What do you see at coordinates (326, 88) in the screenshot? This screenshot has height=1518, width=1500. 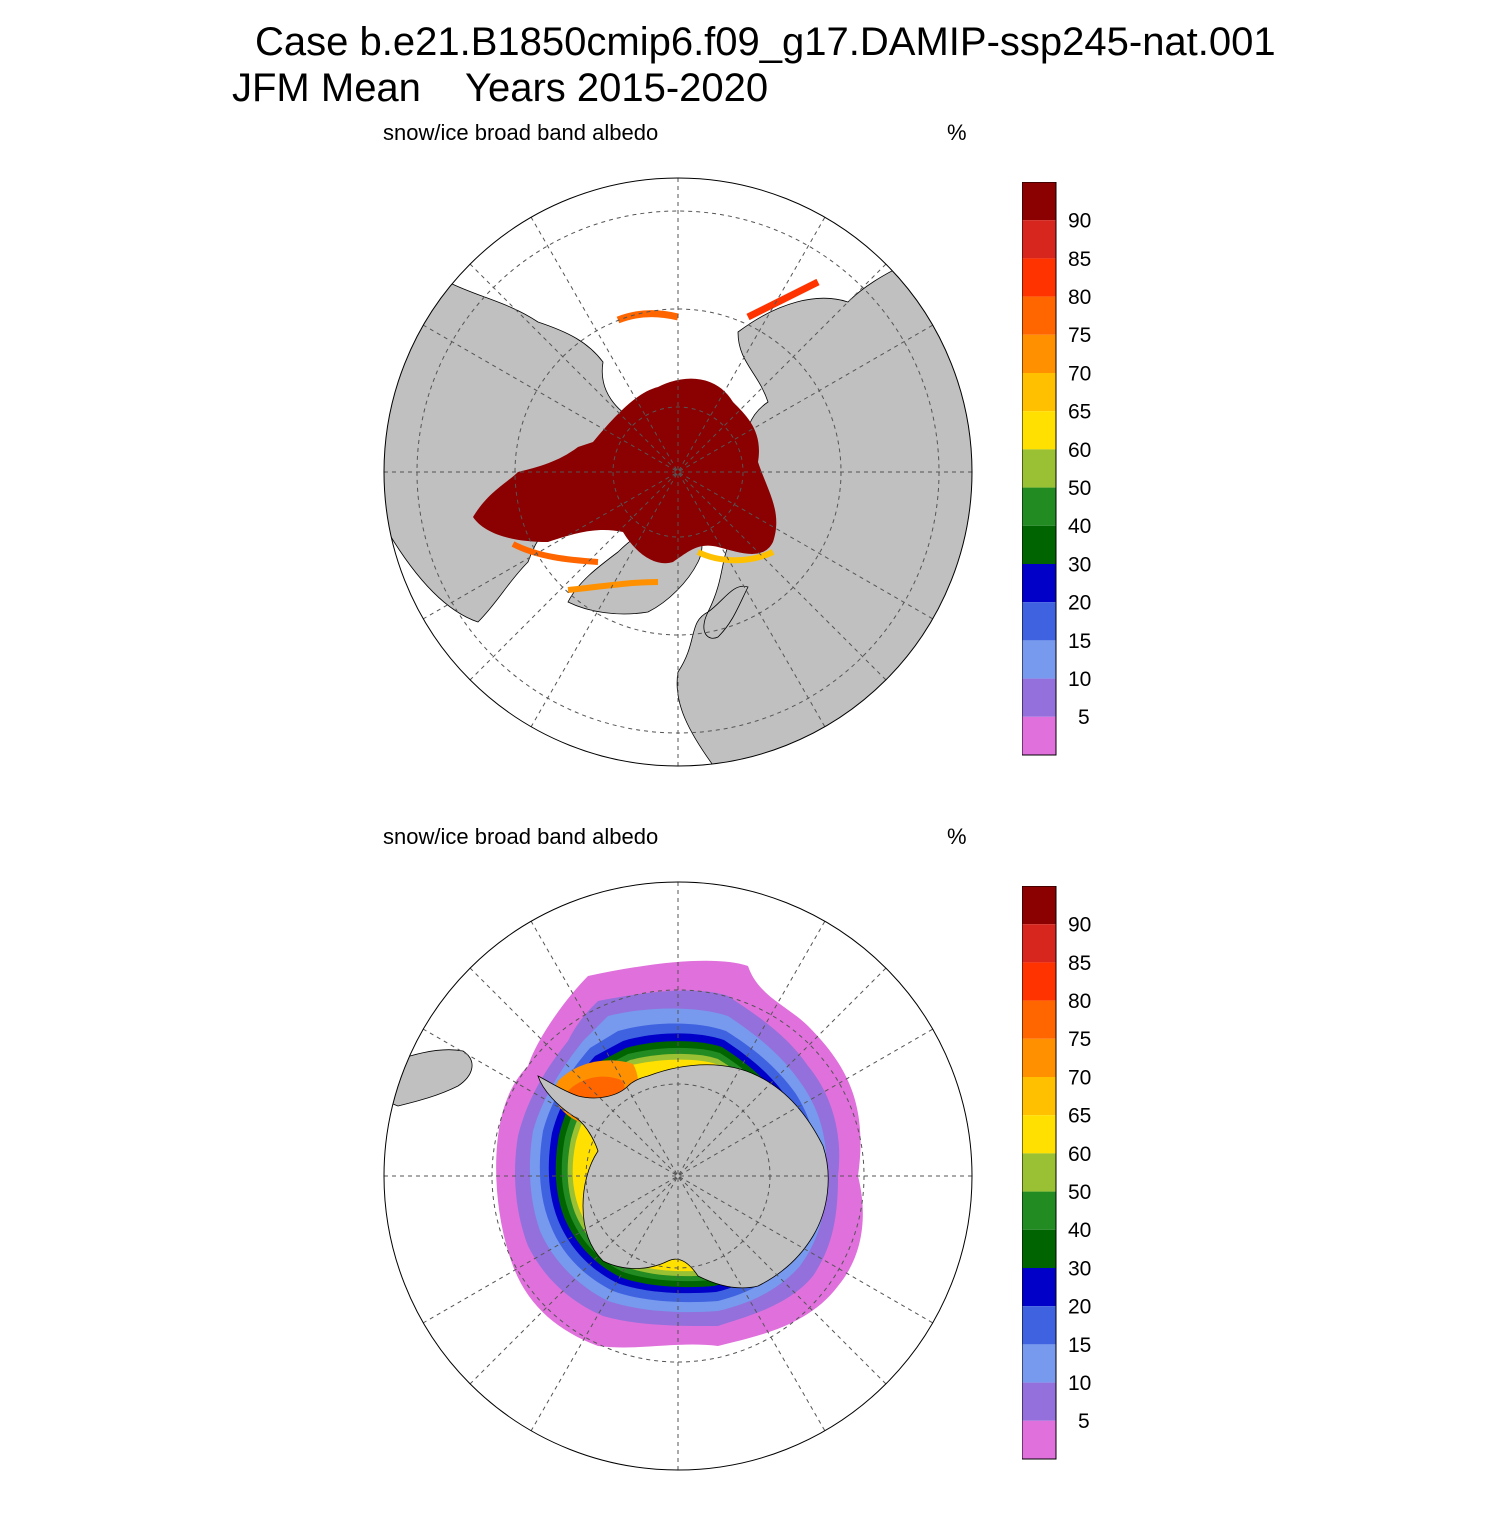 I see `season-label: JFM Mean` at bounding box center [326, 88].